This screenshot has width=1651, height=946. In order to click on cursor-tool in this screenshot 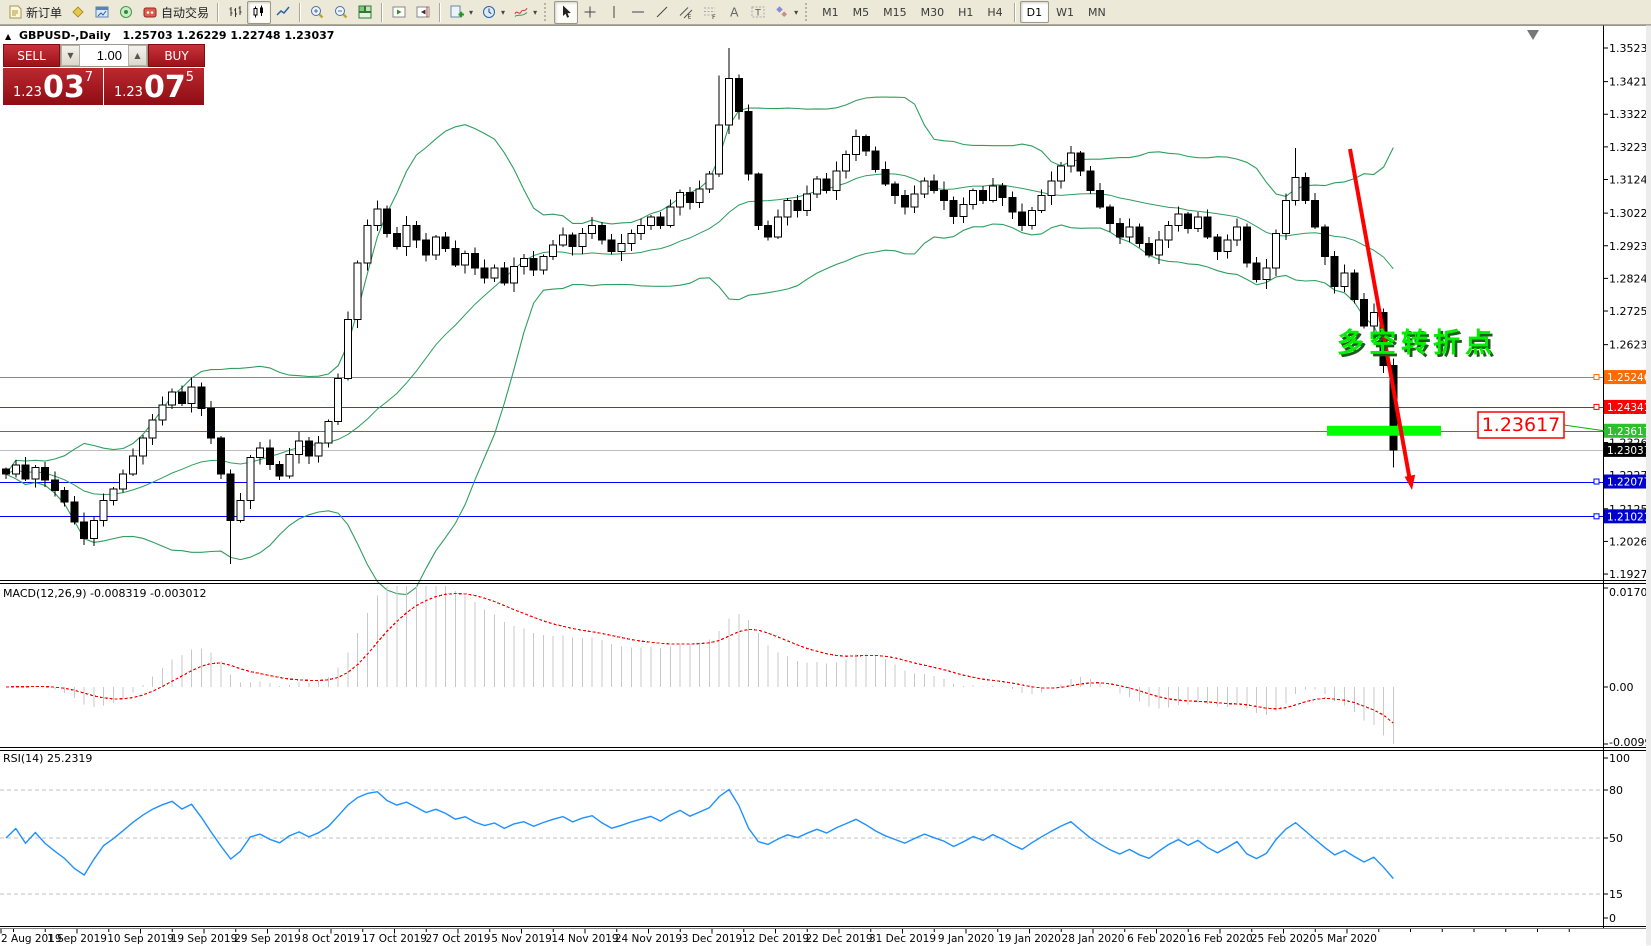, I will do `click(566, 12)`.